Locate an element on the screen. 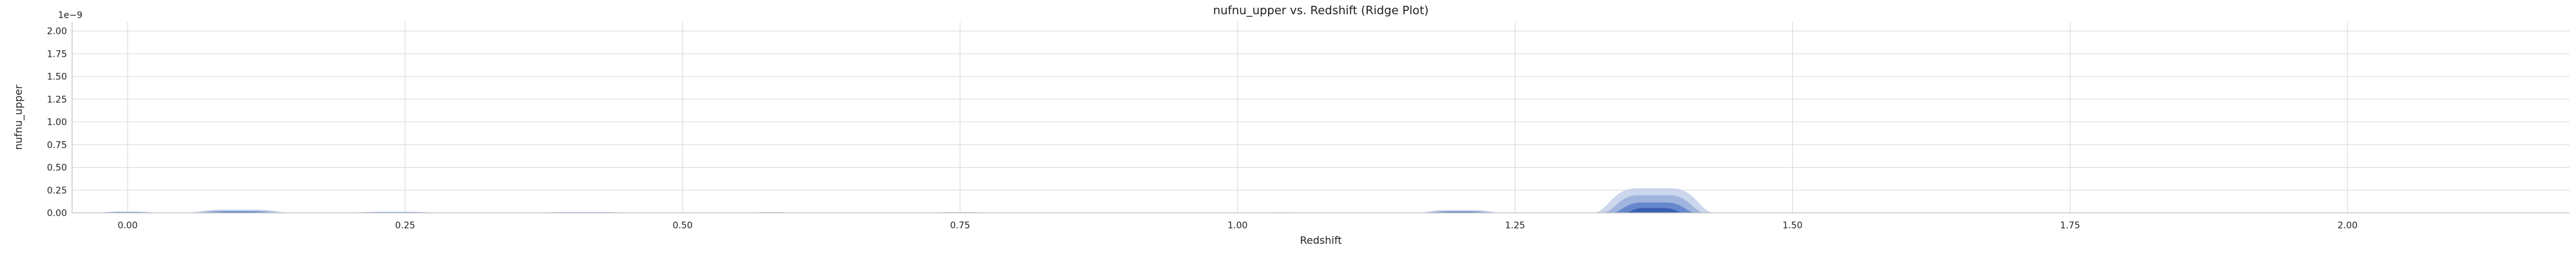 The width and height of the screenshot is (2576, 258). y-tick-label-6: 1.50 is located at coordinates (57, 77).